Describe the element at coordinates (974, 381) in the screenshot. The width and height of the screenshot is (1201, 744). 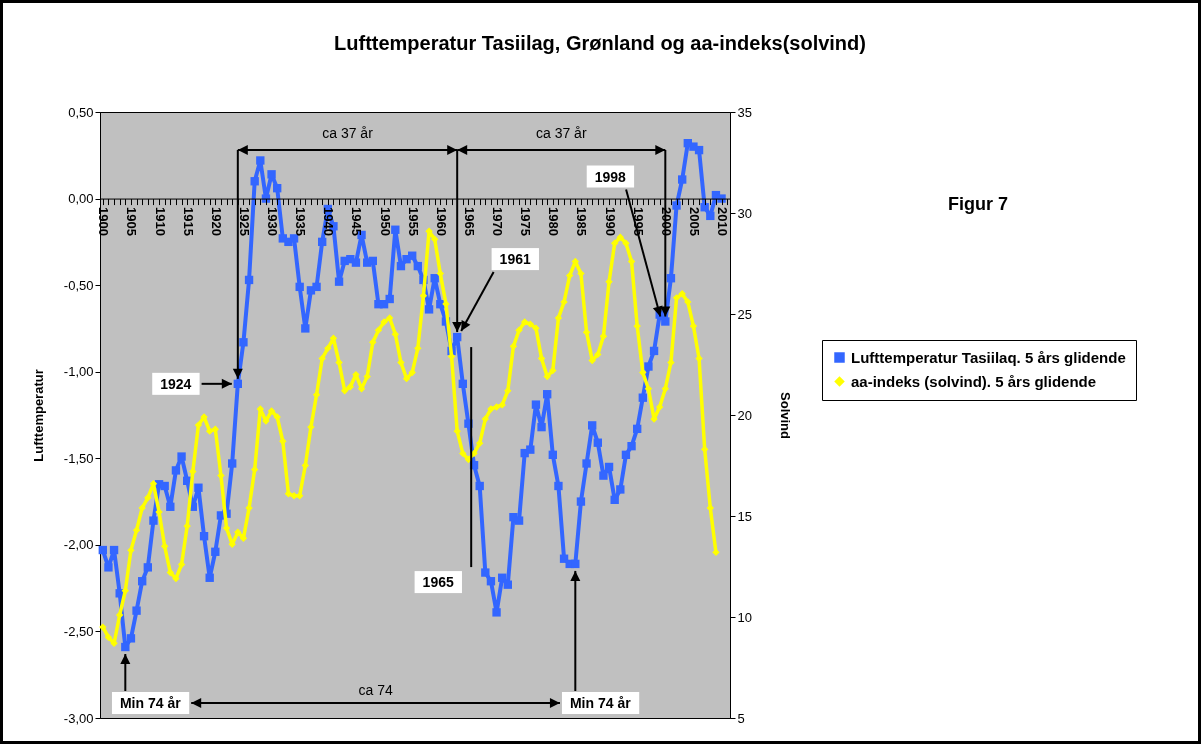
I see `legend-label: aa-indeks (solvind). 5 års glidende` at that location.